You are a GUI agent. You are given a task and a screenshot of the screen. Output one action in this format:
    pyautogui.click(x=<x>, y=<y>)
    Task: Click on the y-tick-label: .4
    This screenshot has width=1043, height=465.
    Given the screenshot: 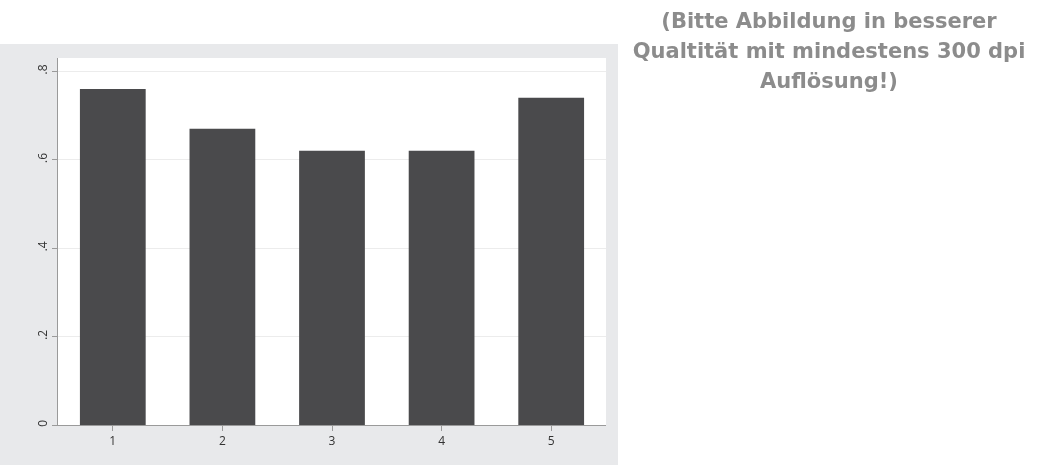 What is the action you would take?
    pyautogui.click(x=43, y=246)
    